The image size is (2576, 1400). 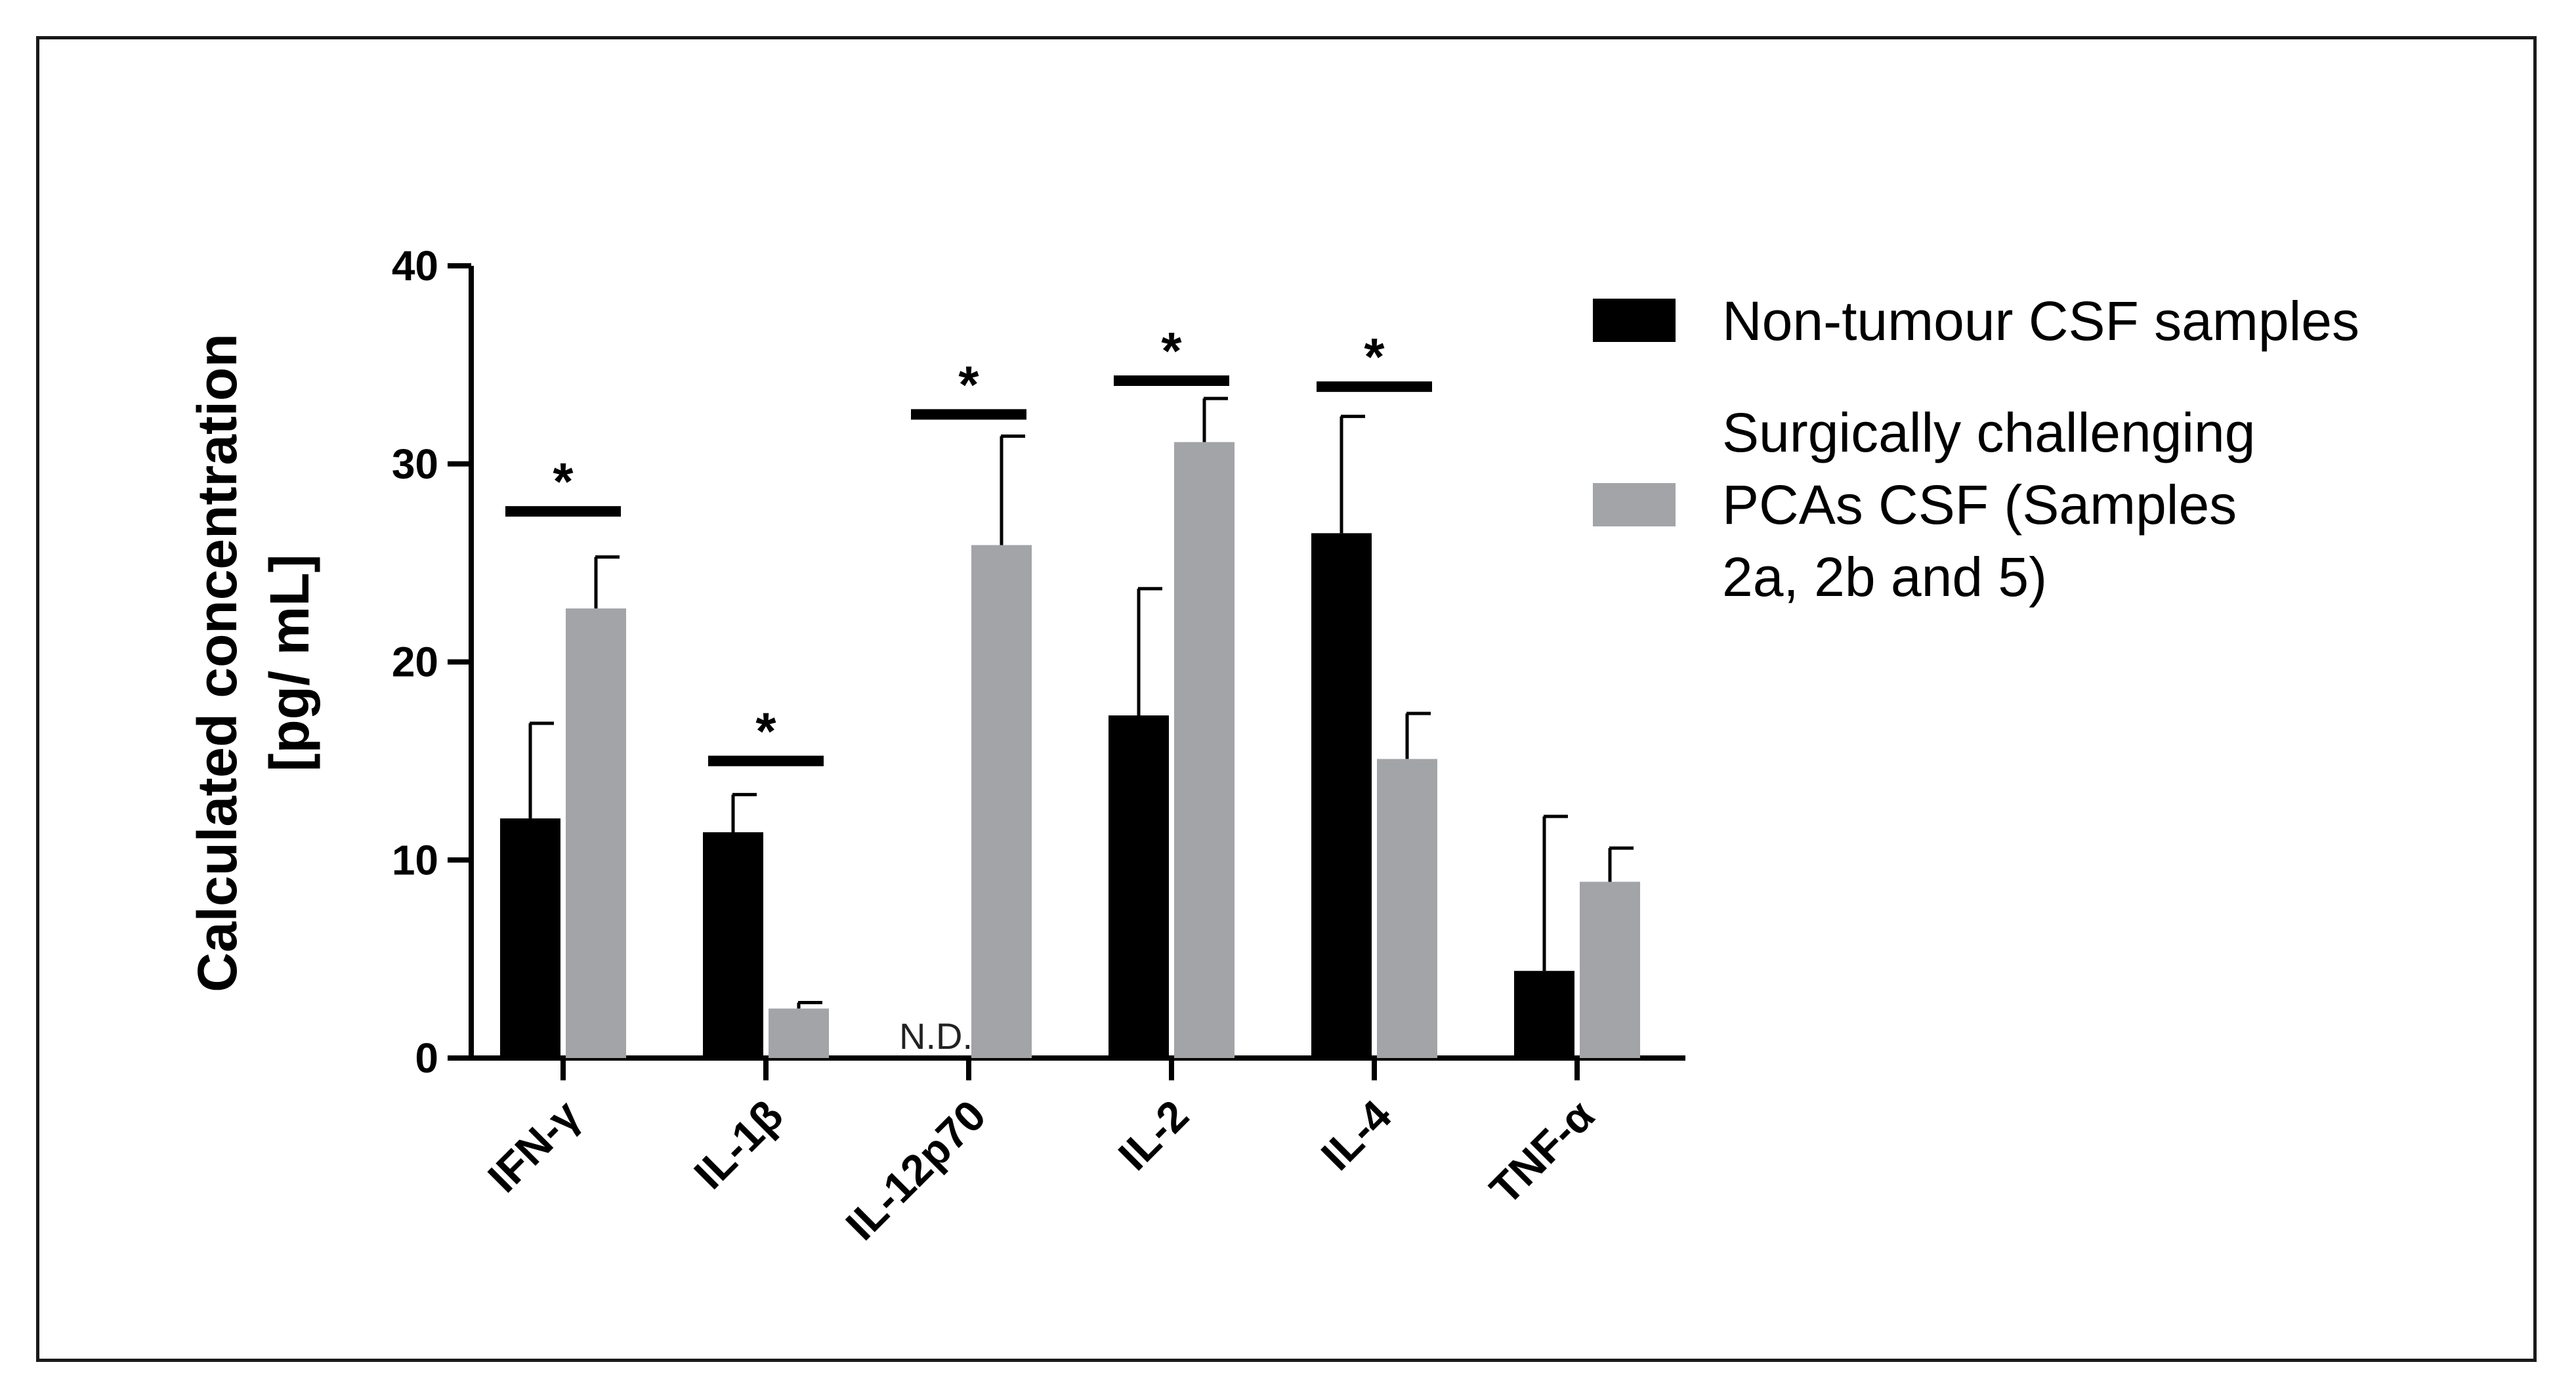 I want to click on y-tick-label: 40, so click(x=415, y=265).